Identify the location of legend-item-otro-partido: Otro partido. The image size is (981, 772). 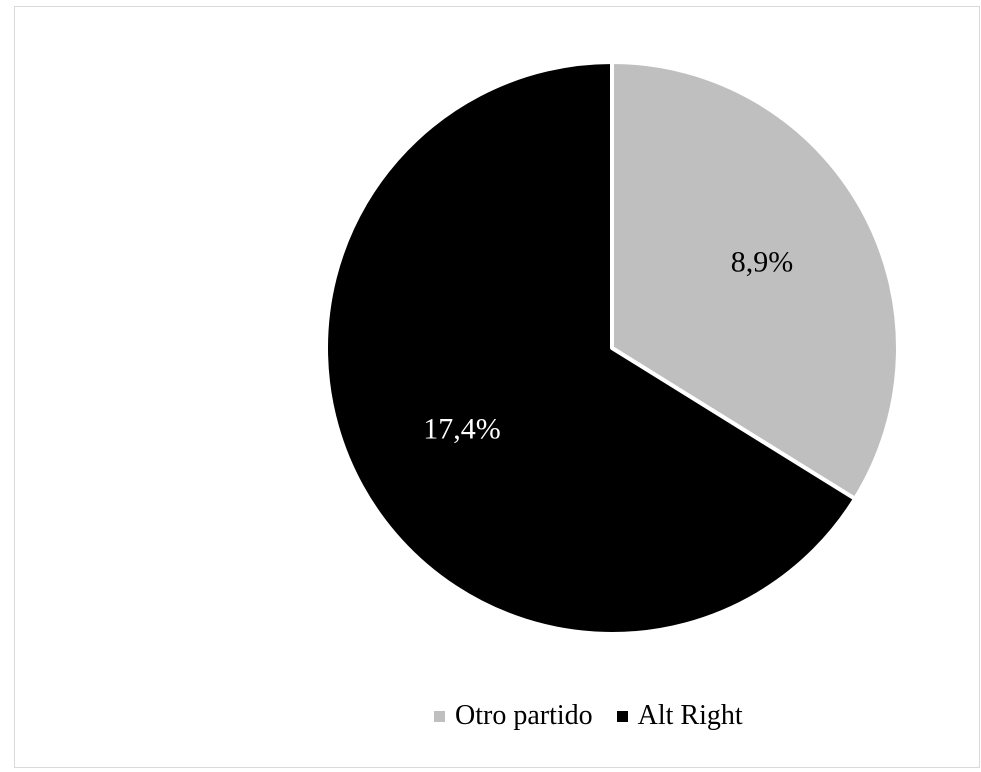
(513, 716).